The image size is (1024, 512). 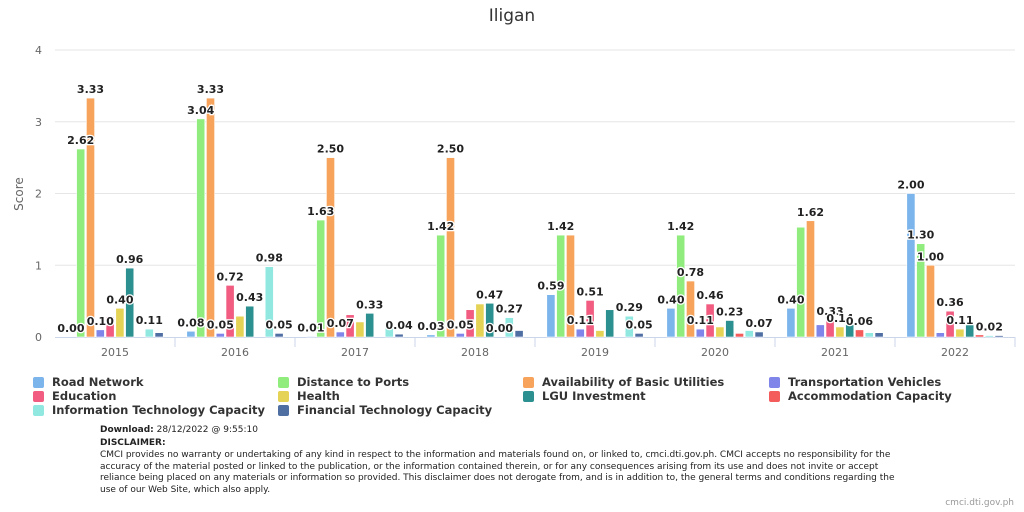 I want to click on data-label: 0.06, so click(x=859, y=321).